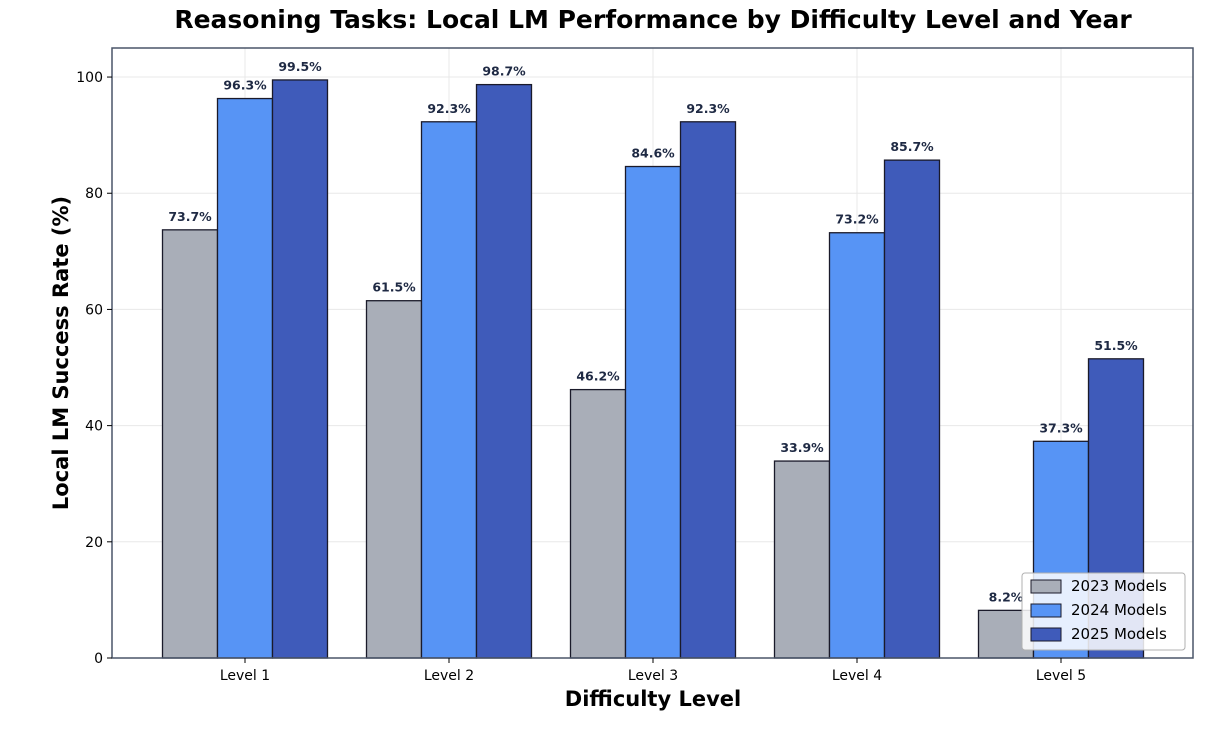  What do you see at coordinates (653, 153) in the screenshot?
I see `data-label: 84.6%` at bounding box center [653, 153].